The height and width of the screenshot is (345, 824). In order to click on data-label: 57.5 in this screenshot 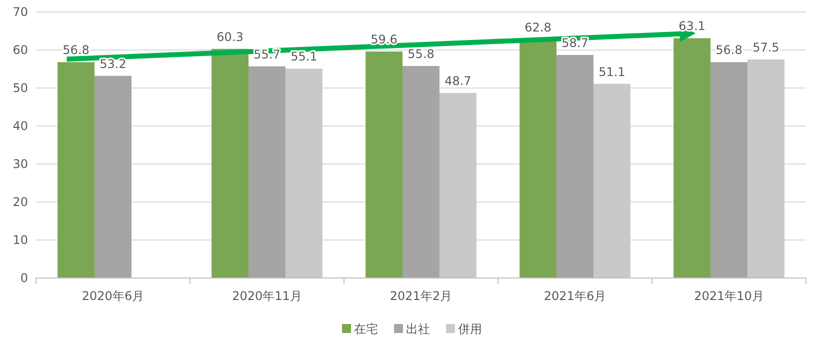, I will do `click(766, 47)`.